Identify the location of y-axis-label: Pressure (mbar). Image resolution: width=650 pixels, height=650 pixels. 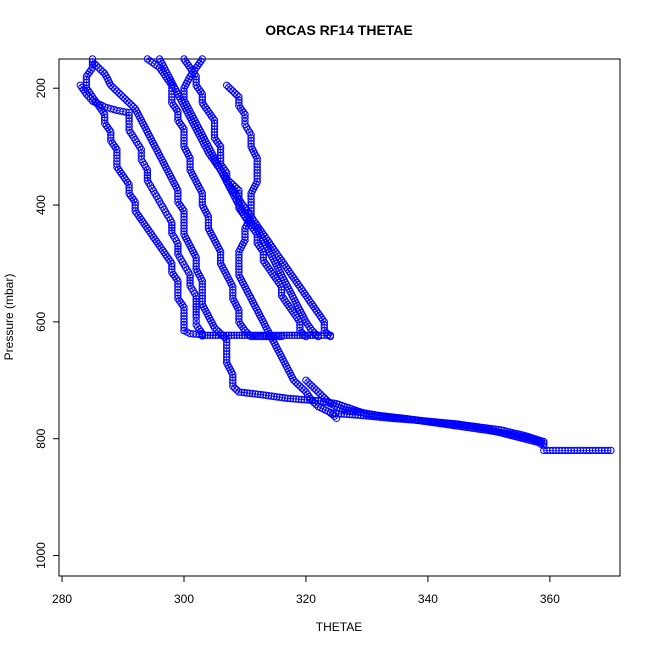
(9, 317).